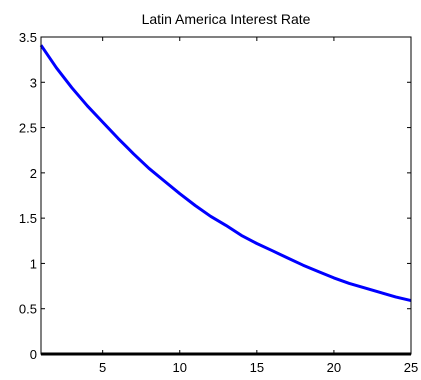 The height and width of the screenshot is (380, 421). Describe the element at coordinates (28, 37) in the screenshot. I see `y-tick-label: 3.5` at that location.